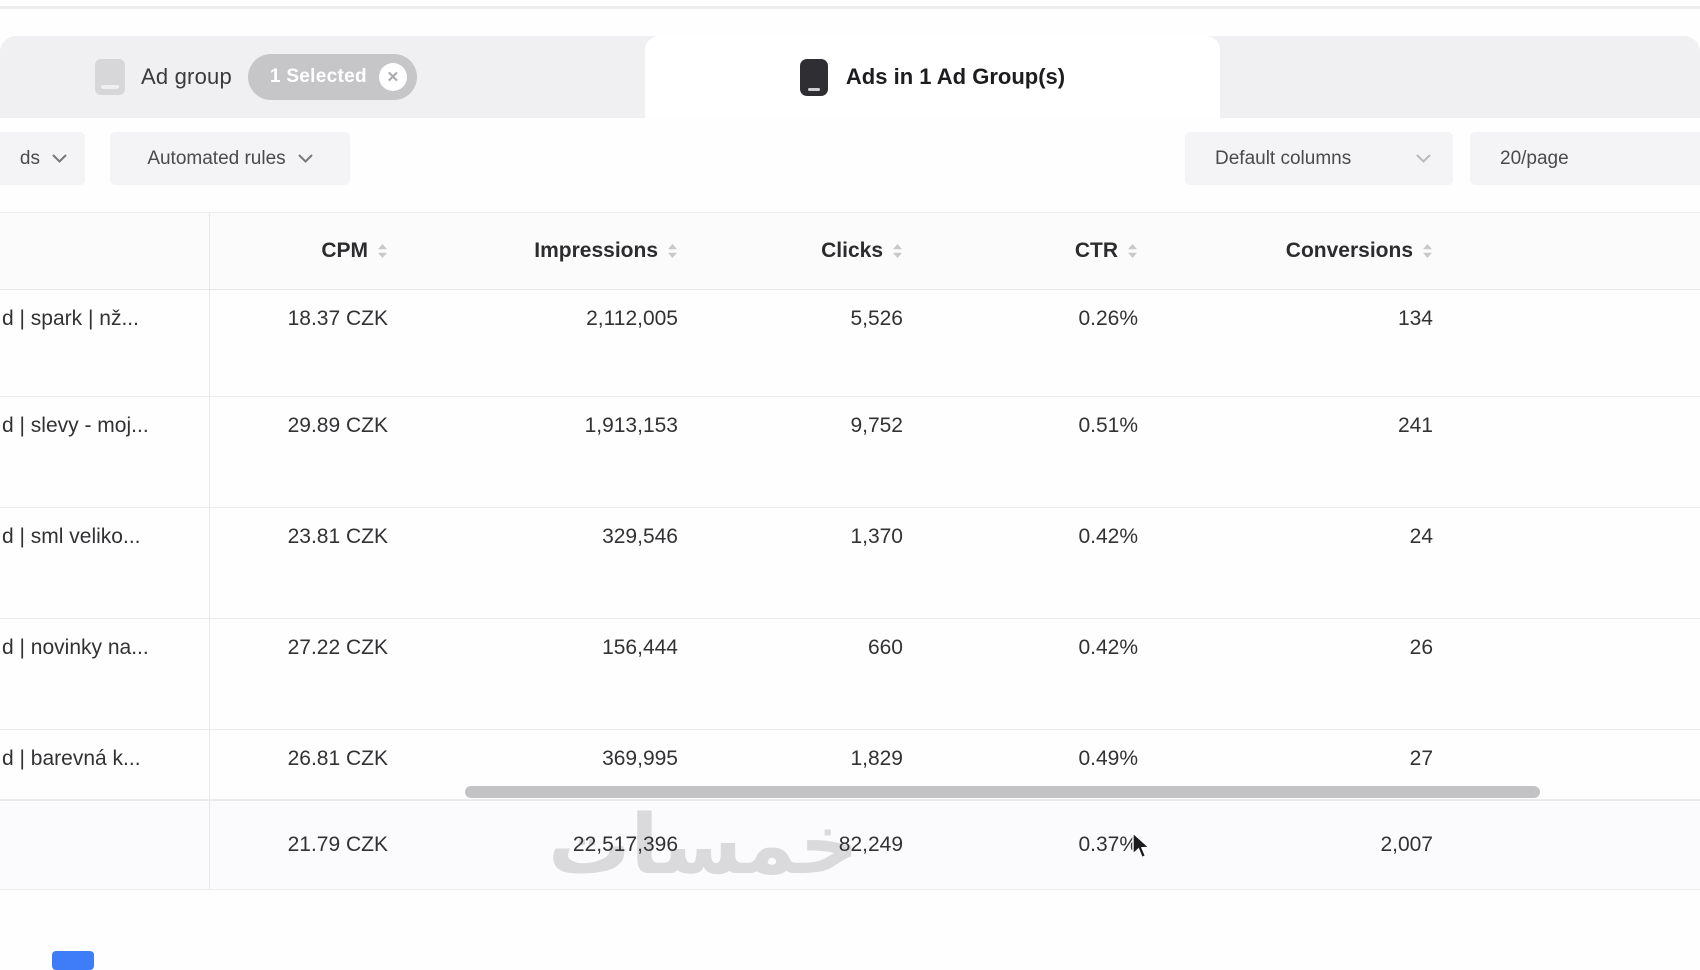 The height and width of the screenshot is (970, 1700). I want to click on tab-ads: Ads in 1 Ad Group(s), so click(932, 77).